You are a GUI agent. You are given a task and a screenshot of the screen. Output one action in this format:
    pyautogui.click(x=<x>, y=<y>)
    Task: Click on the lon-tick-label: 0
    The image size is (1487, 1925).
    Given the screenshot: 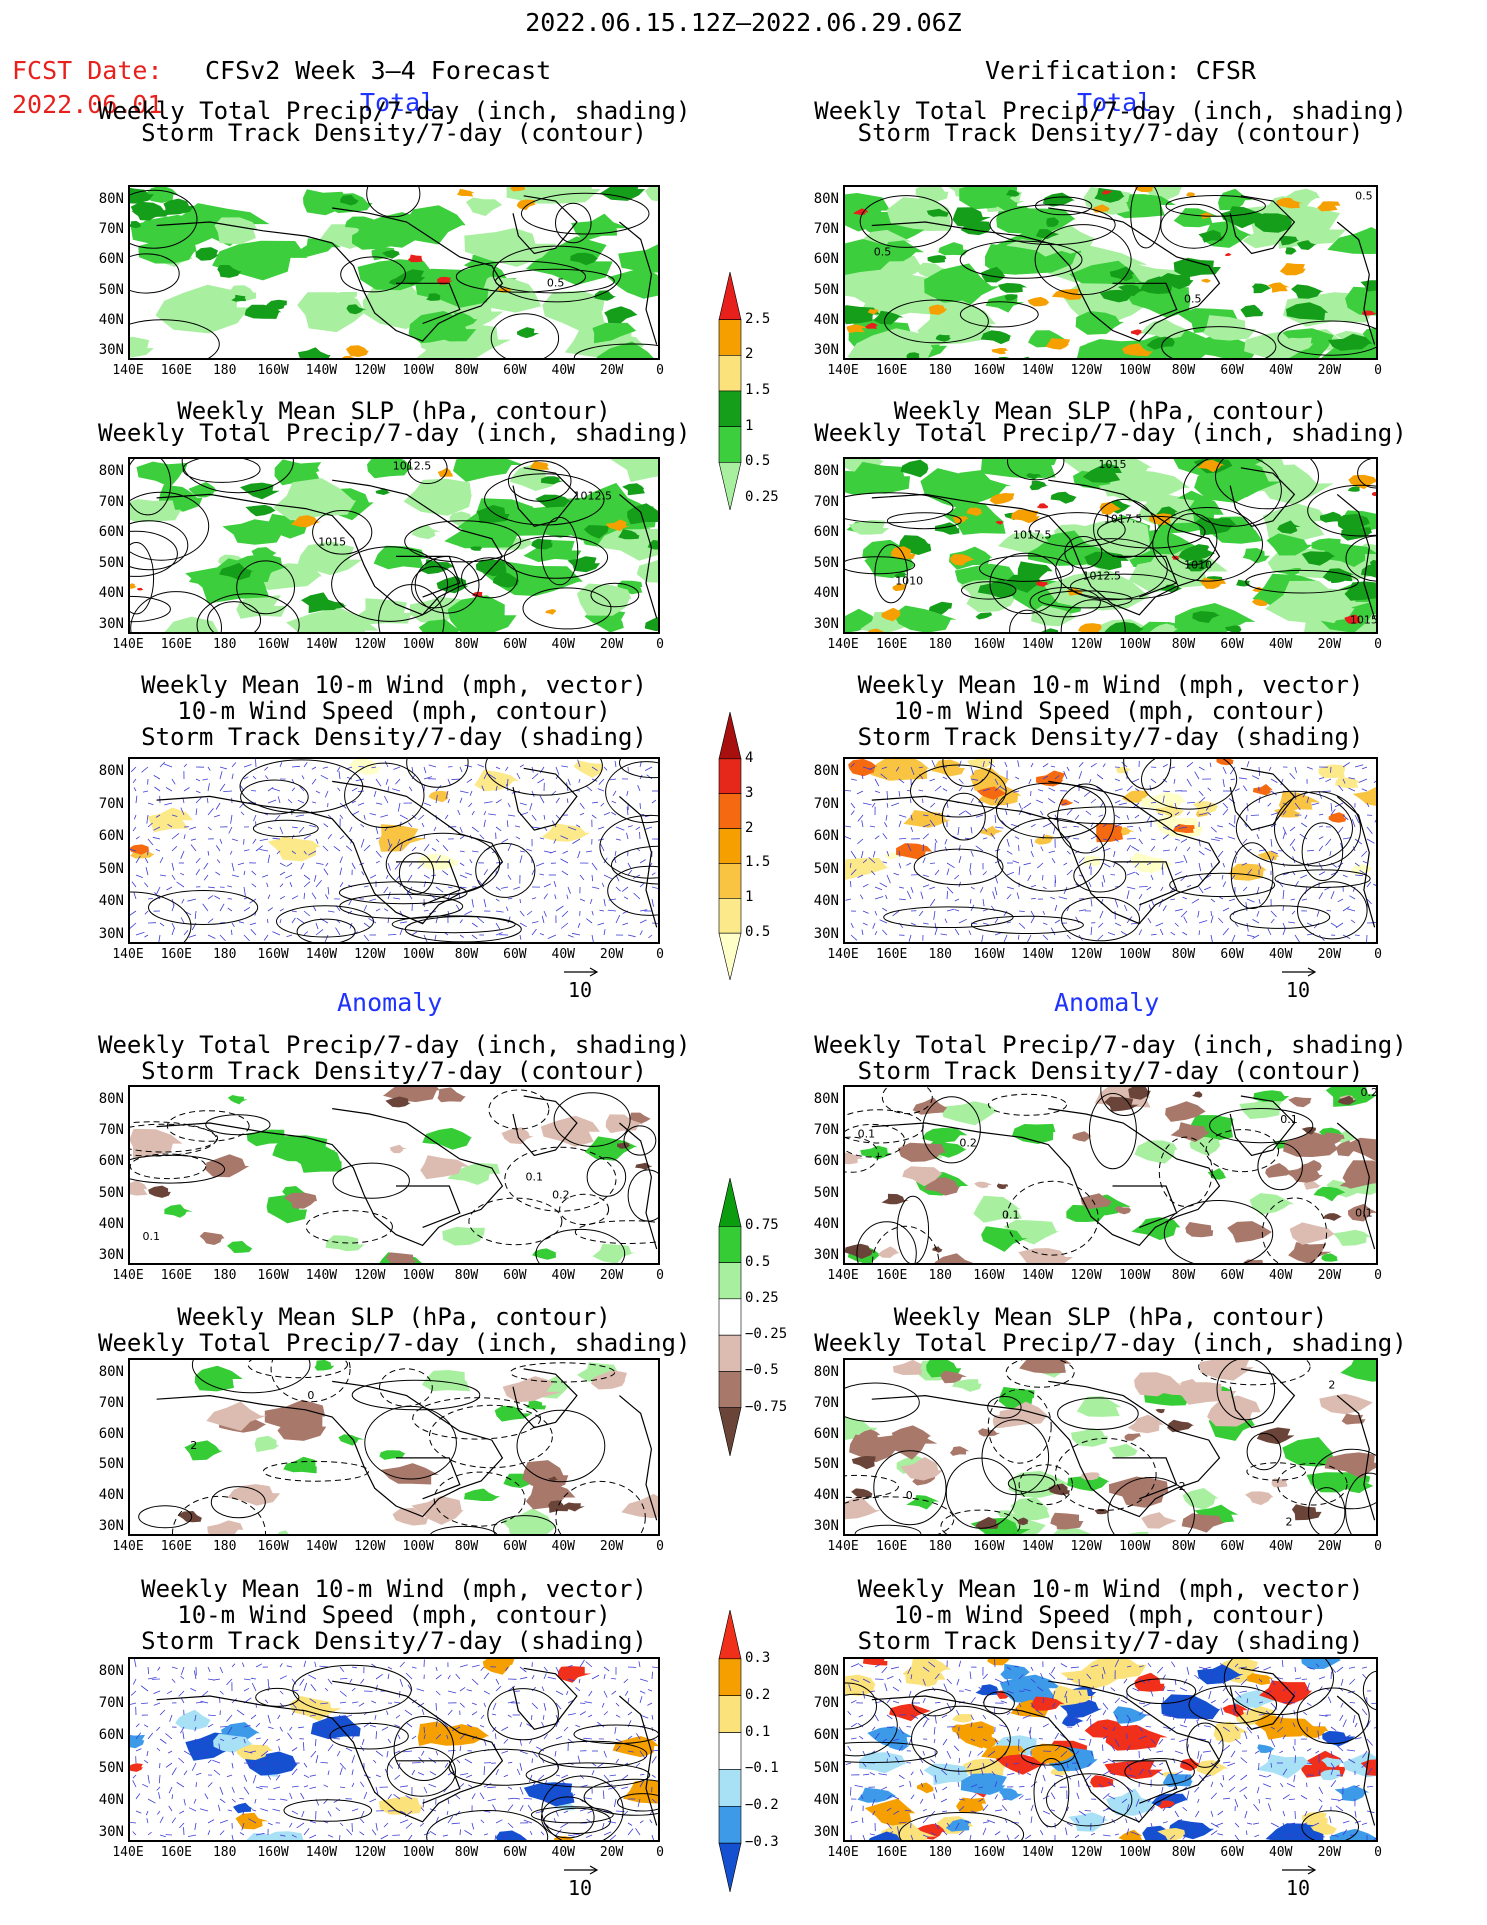 What is the action you would take?
    pyautogui.click(x=1378, y=370)
    